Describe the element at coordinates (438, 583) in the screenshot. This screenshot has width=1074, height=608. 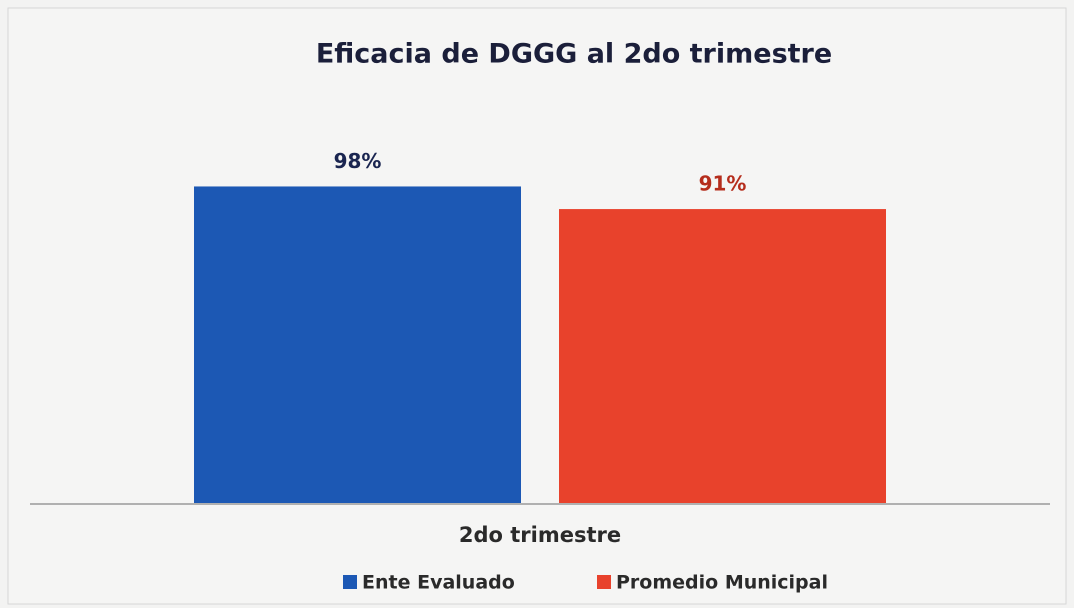
I see `legend-label: Ente Evaluado` at that location.